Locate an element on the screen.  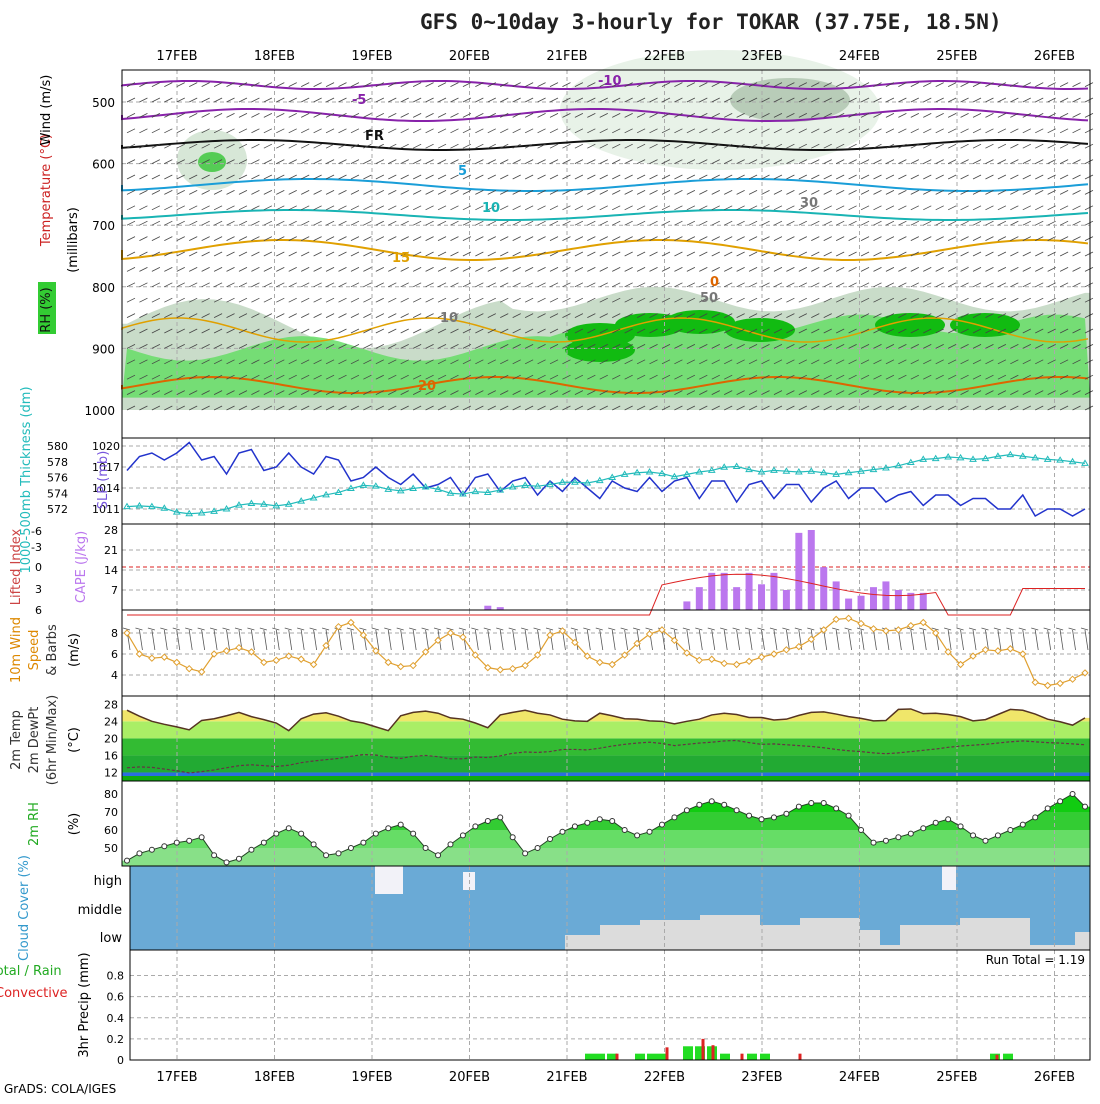
li-tick: 3 is located at coordinates (38, 589).